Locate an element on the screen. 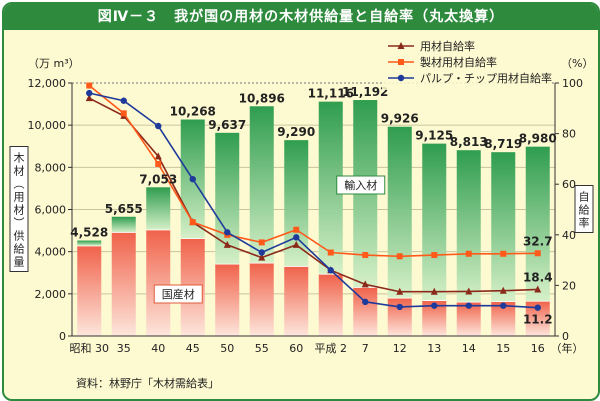 This screenshot has width=600, height=401. line-end-label: 32.7 is located at coordinates (538, 241).